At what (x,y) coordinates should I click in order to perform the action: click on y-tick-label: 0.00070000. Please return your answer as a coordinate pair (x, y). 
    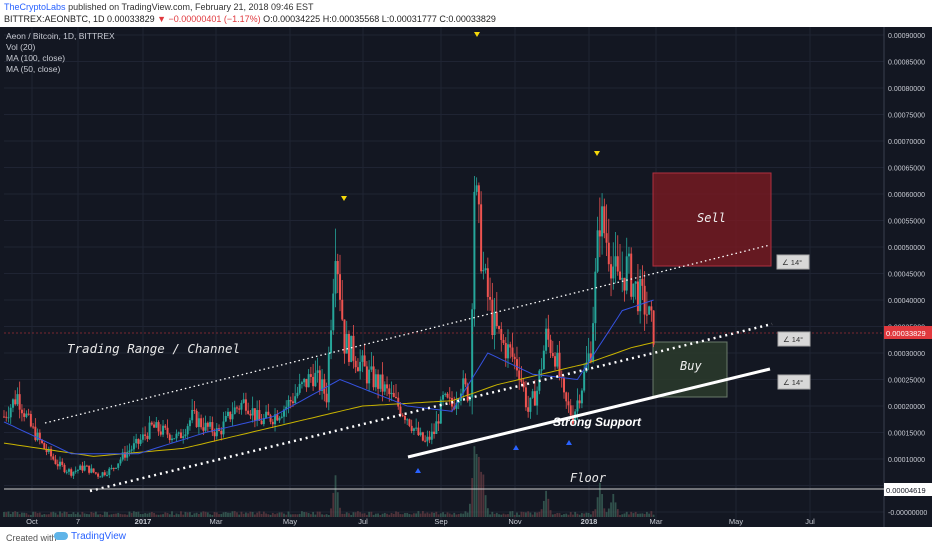
    Looking at the image, I should click on (906, 142).